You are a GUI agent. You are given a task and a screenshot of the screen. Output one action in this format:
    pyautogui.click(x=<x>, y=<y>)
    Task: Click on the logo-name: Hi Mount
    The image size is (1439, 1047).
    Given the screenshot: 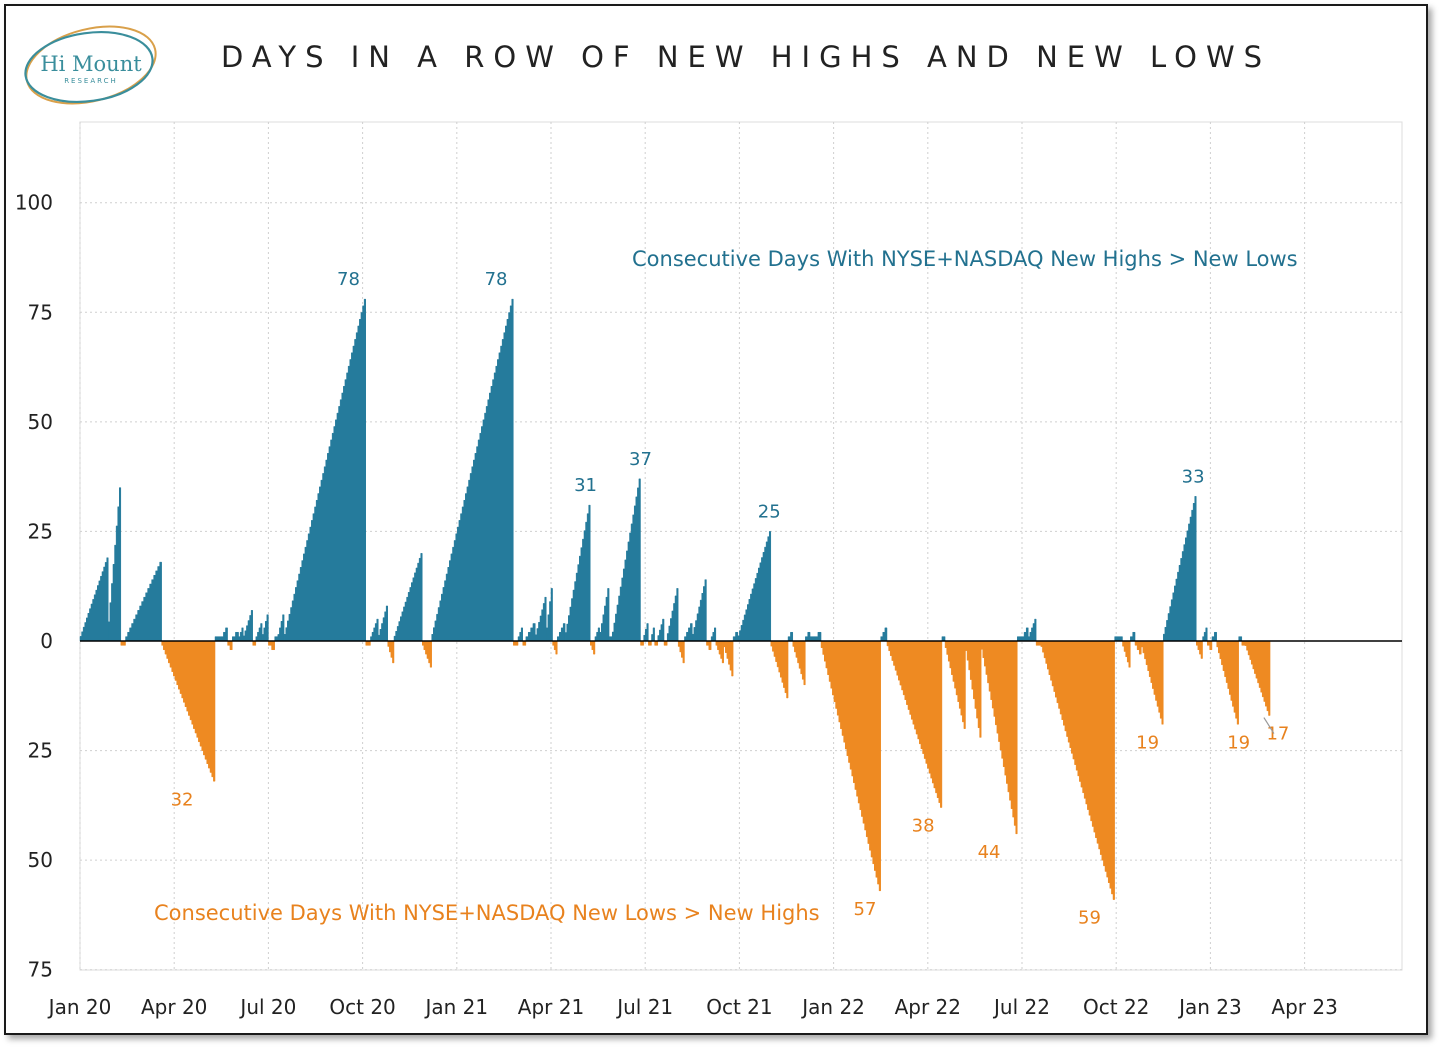 What is the action you would take?
    pyautogui.click(x=91, y=64)
    